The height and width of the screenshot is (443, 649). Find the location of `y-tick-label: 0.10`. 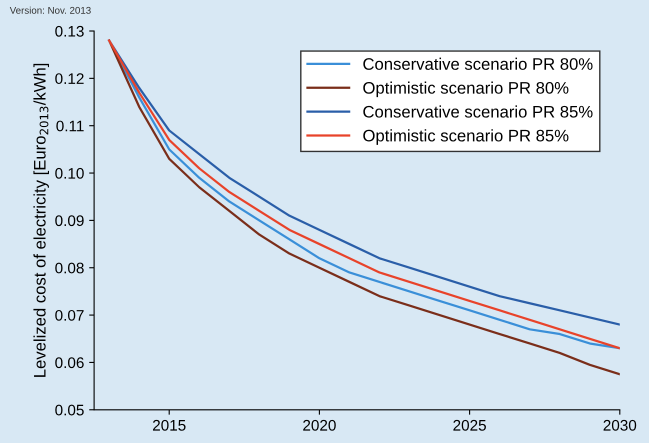

y-tick-label: 0.10 is located at coordinates (69, 173).